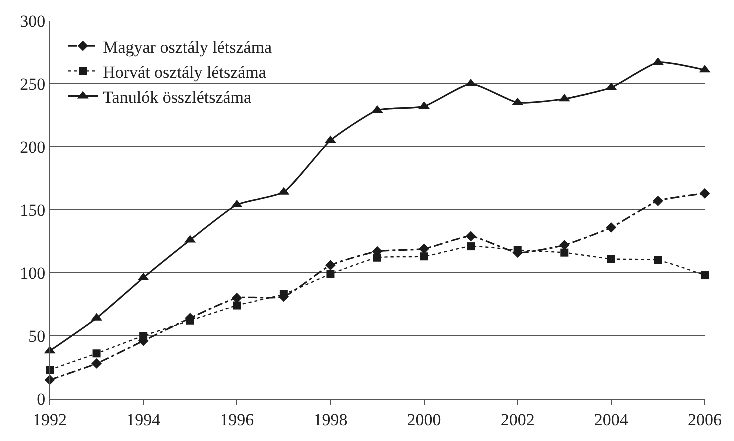 The image size is (734, 441). What do you see at coordinates (50, 420) in the screenshot?
I see `x-tick-label: 1992` at bounding box center [50, 420].